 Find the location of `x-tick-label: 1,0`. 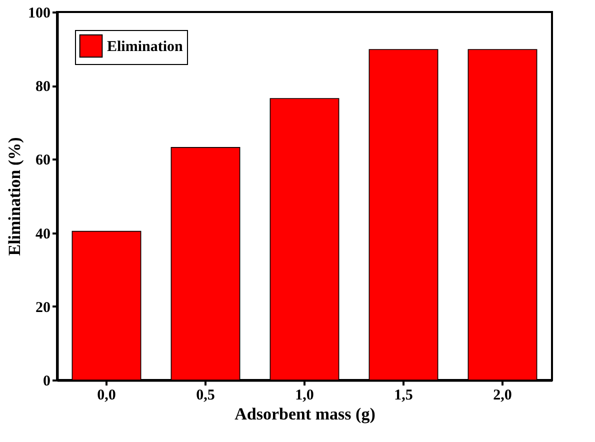

x-tick-label: 1,0 is located at coordinates (304, 396).